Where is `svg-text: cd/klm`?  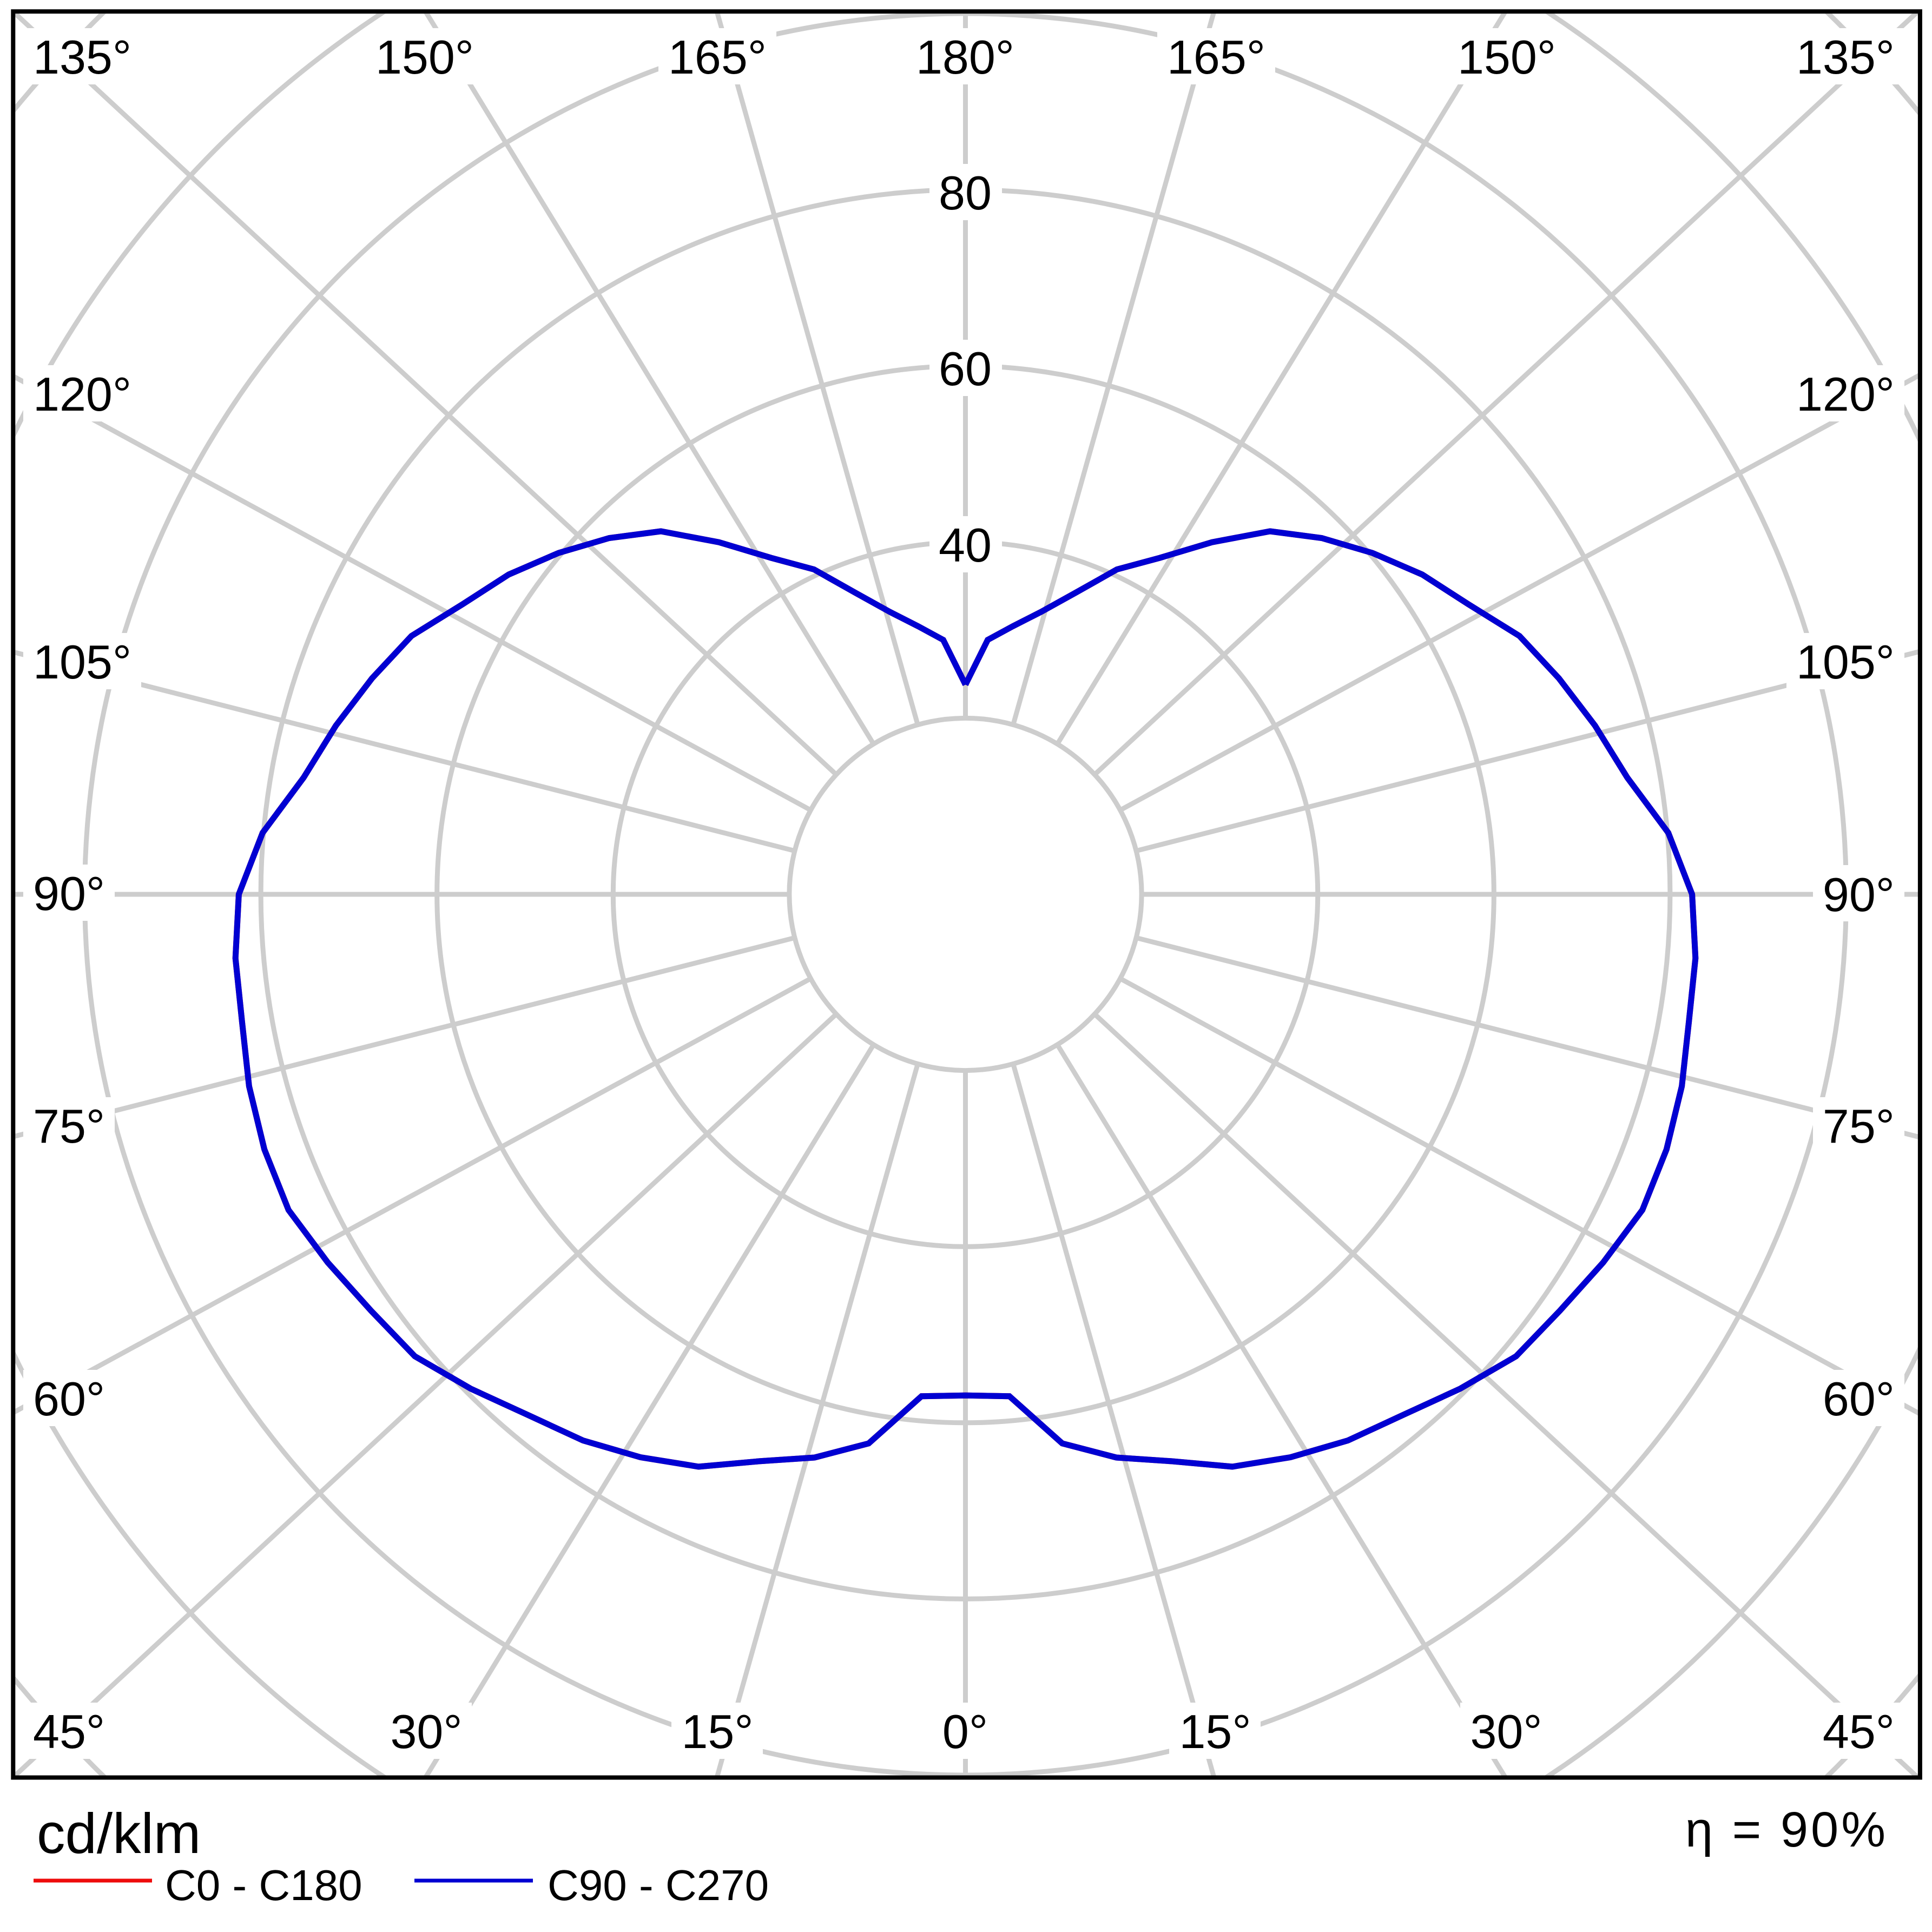
svg-text: cd/klm is located at coordinates (119, 1833).